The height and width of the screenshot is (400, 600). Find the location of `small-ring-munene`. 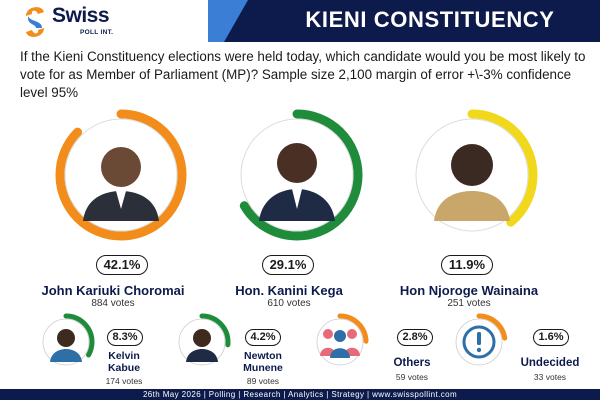

small-ring-munene is located at coordinates (202, 342).